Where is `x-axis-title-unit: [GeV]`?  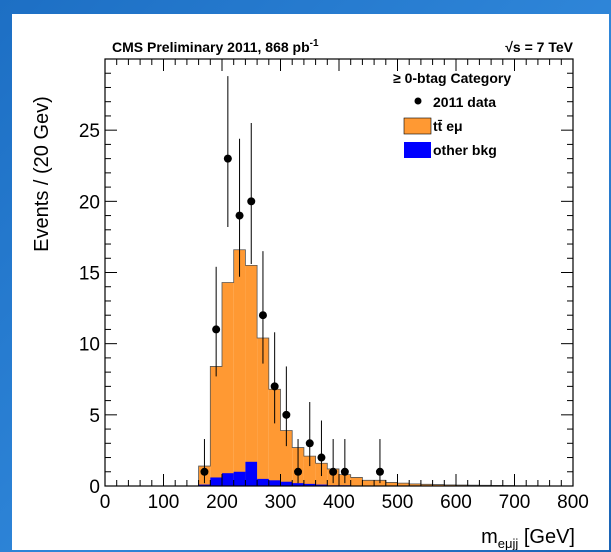
x-axis-title-unit: [GeV] is located at coordinates (546, 537).